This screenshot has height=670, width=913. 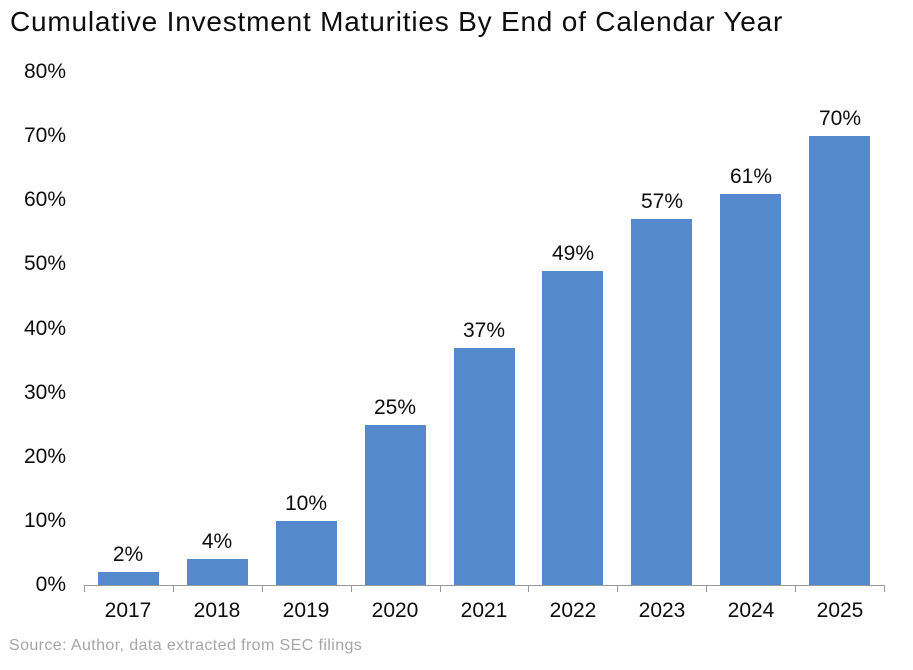 I want to click on x-axis-category-label: 2021, so click(x=484, y=610).